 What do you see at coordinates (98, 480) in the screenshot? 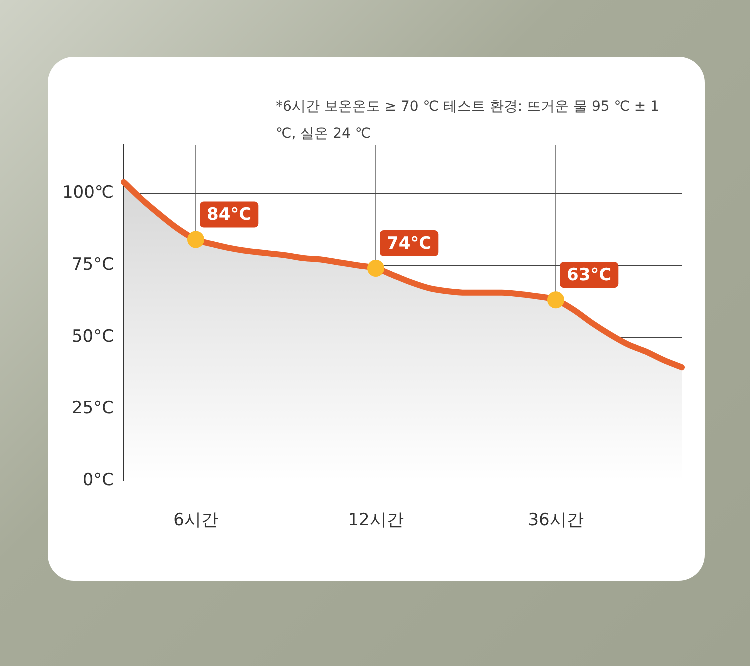
I see `y-tick-label: 0°C` at bounding box center [98, 480].